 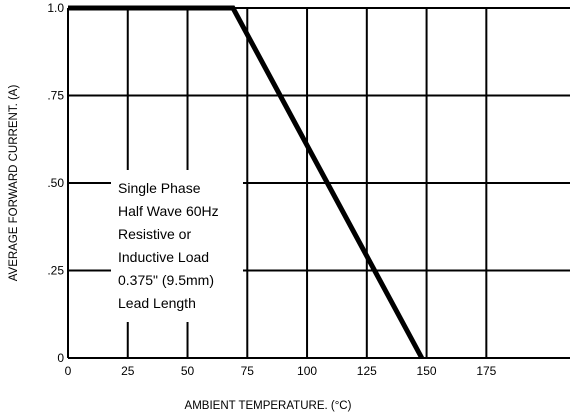 I want to click on note-line: Inductive Load, so click(x=163, y=257).